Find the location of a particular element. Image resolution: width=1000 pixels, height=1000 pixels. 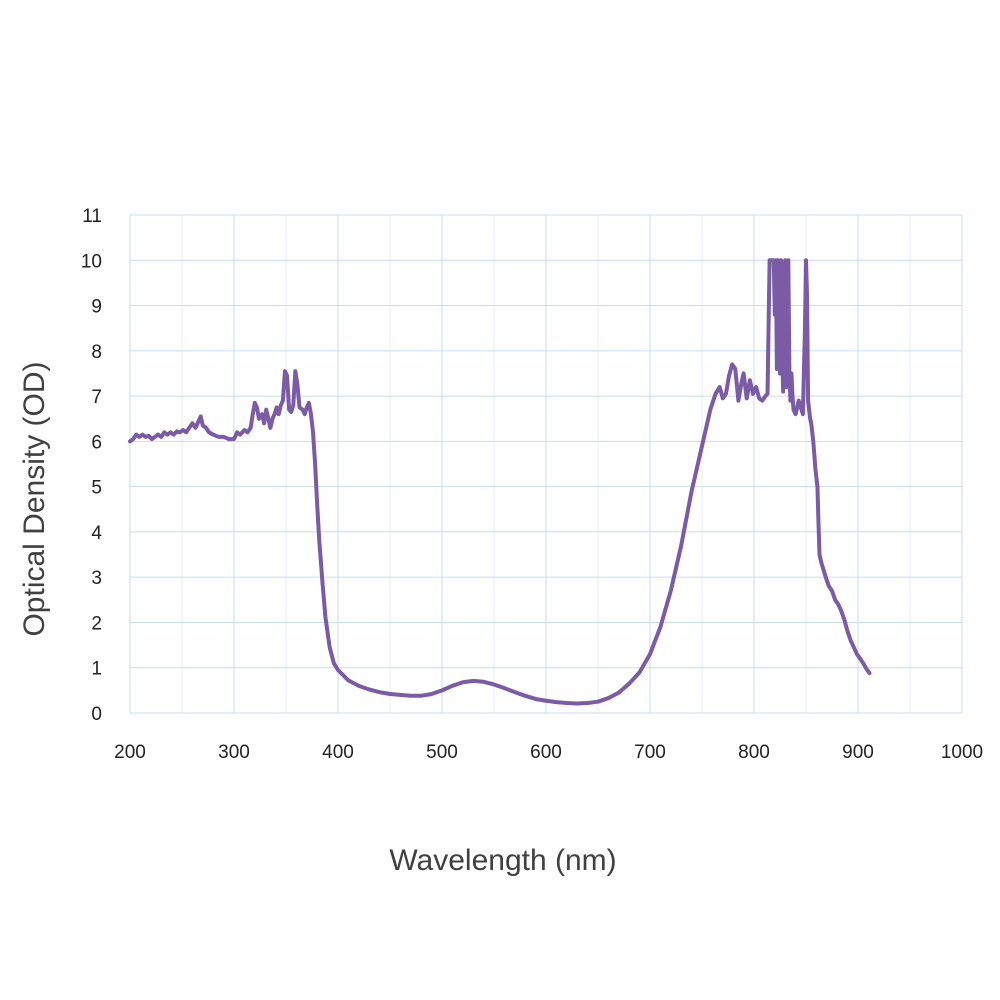

y-tick-label: 2 is located at coordinates (96, 623).